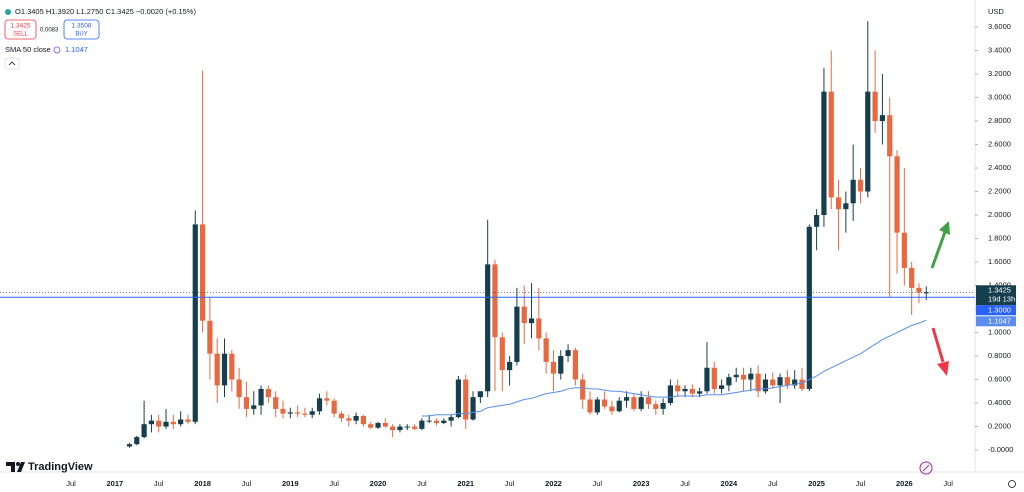  What do you see at coordinates (999, 289) in the screenshot?
I see `last-price-value: 1.3425` at bounding box center [999, 289].